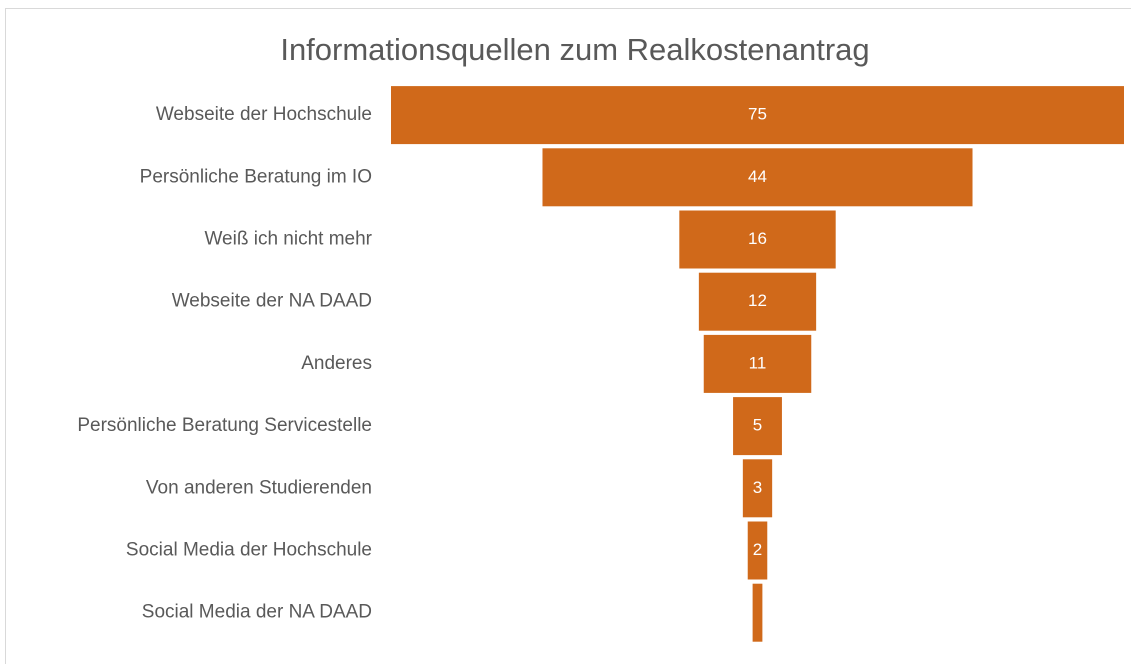  I want to click on category-label: Anderes, so click(336, 363).